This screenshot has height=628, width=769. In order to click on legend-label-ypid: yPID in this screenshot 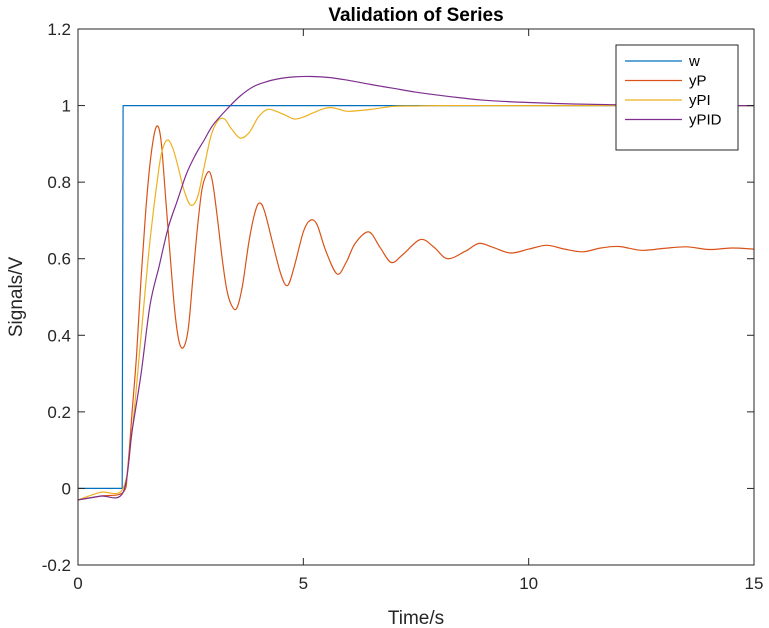, I will do `click(705, 120)`.